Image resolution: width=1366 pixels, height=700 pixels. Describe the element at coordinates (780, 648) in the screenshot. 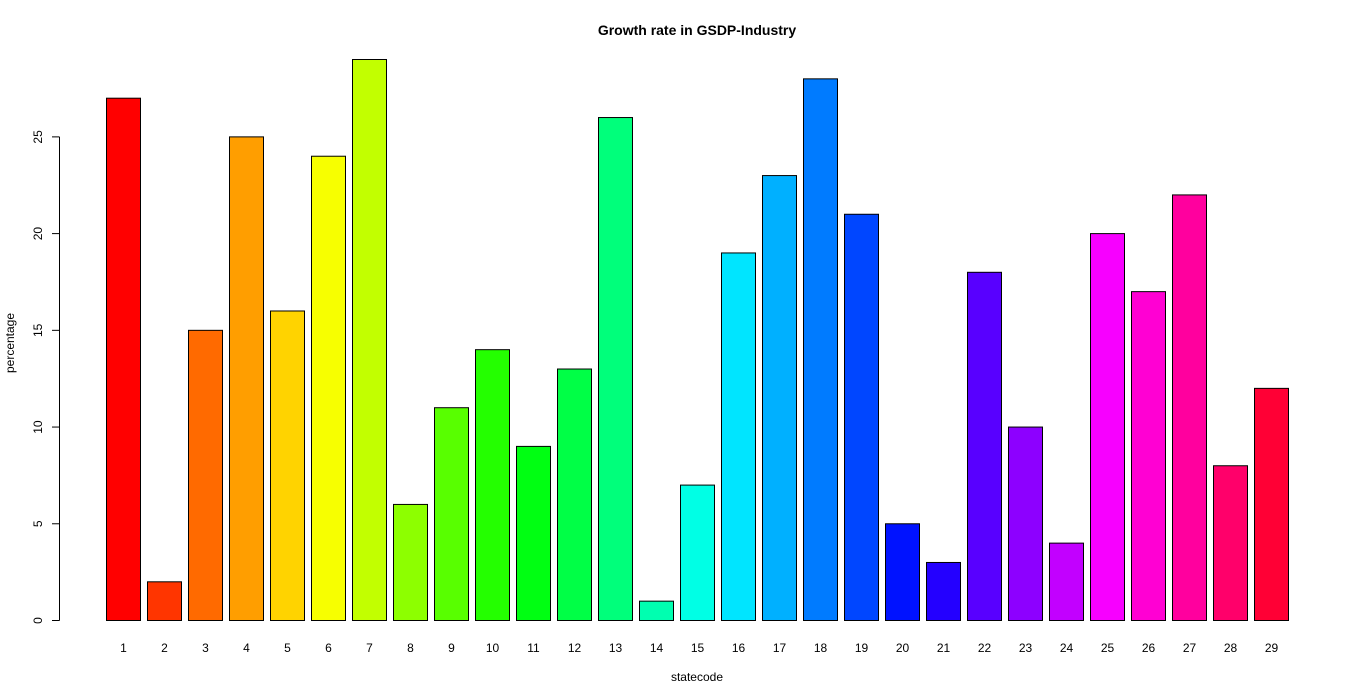

I see `x-tick-label: 17` at that location.